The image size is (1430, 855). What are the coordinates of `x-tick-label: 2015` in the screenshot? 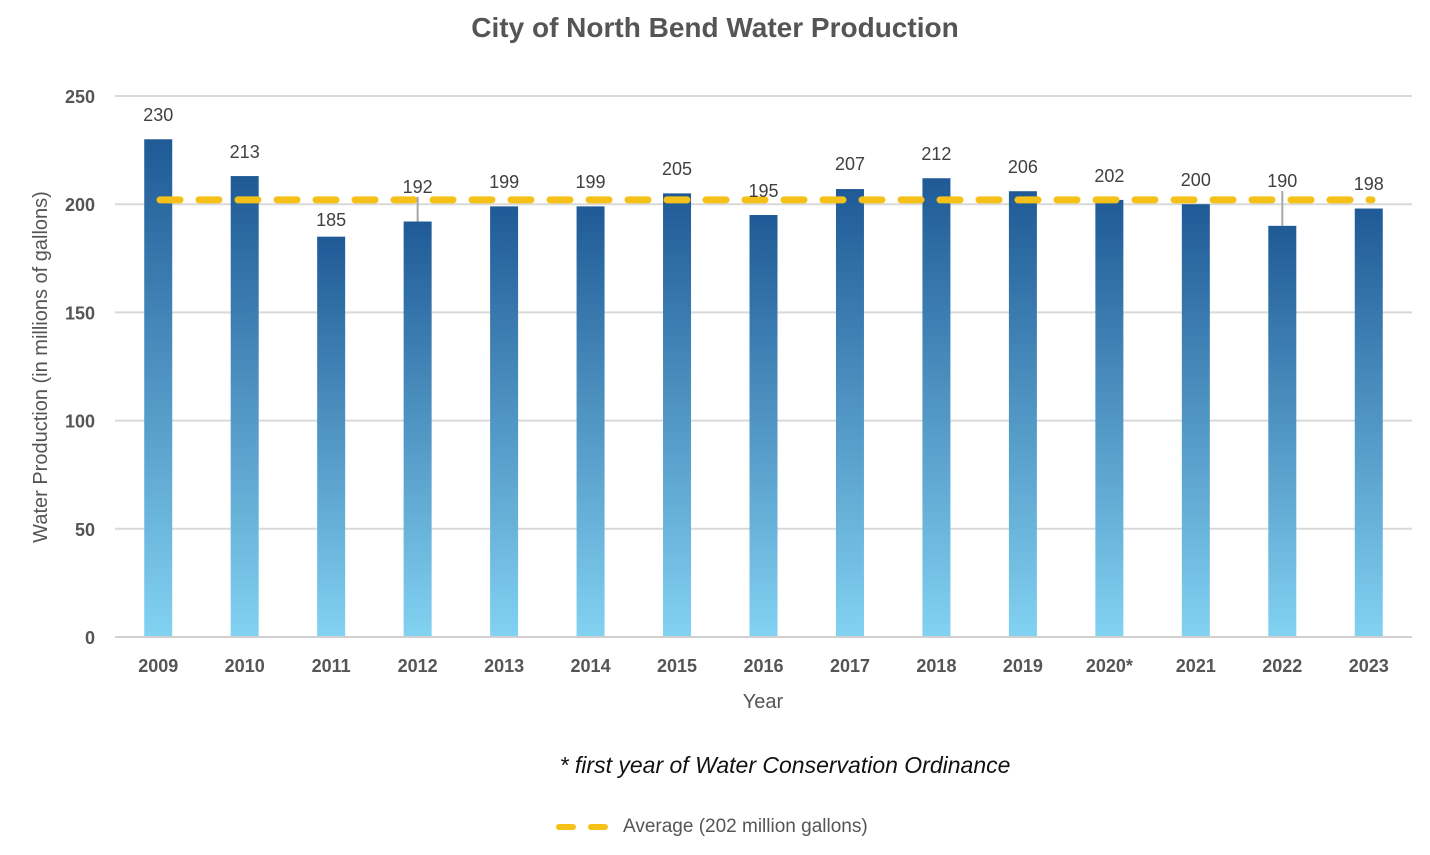 It's located at (677, 666).